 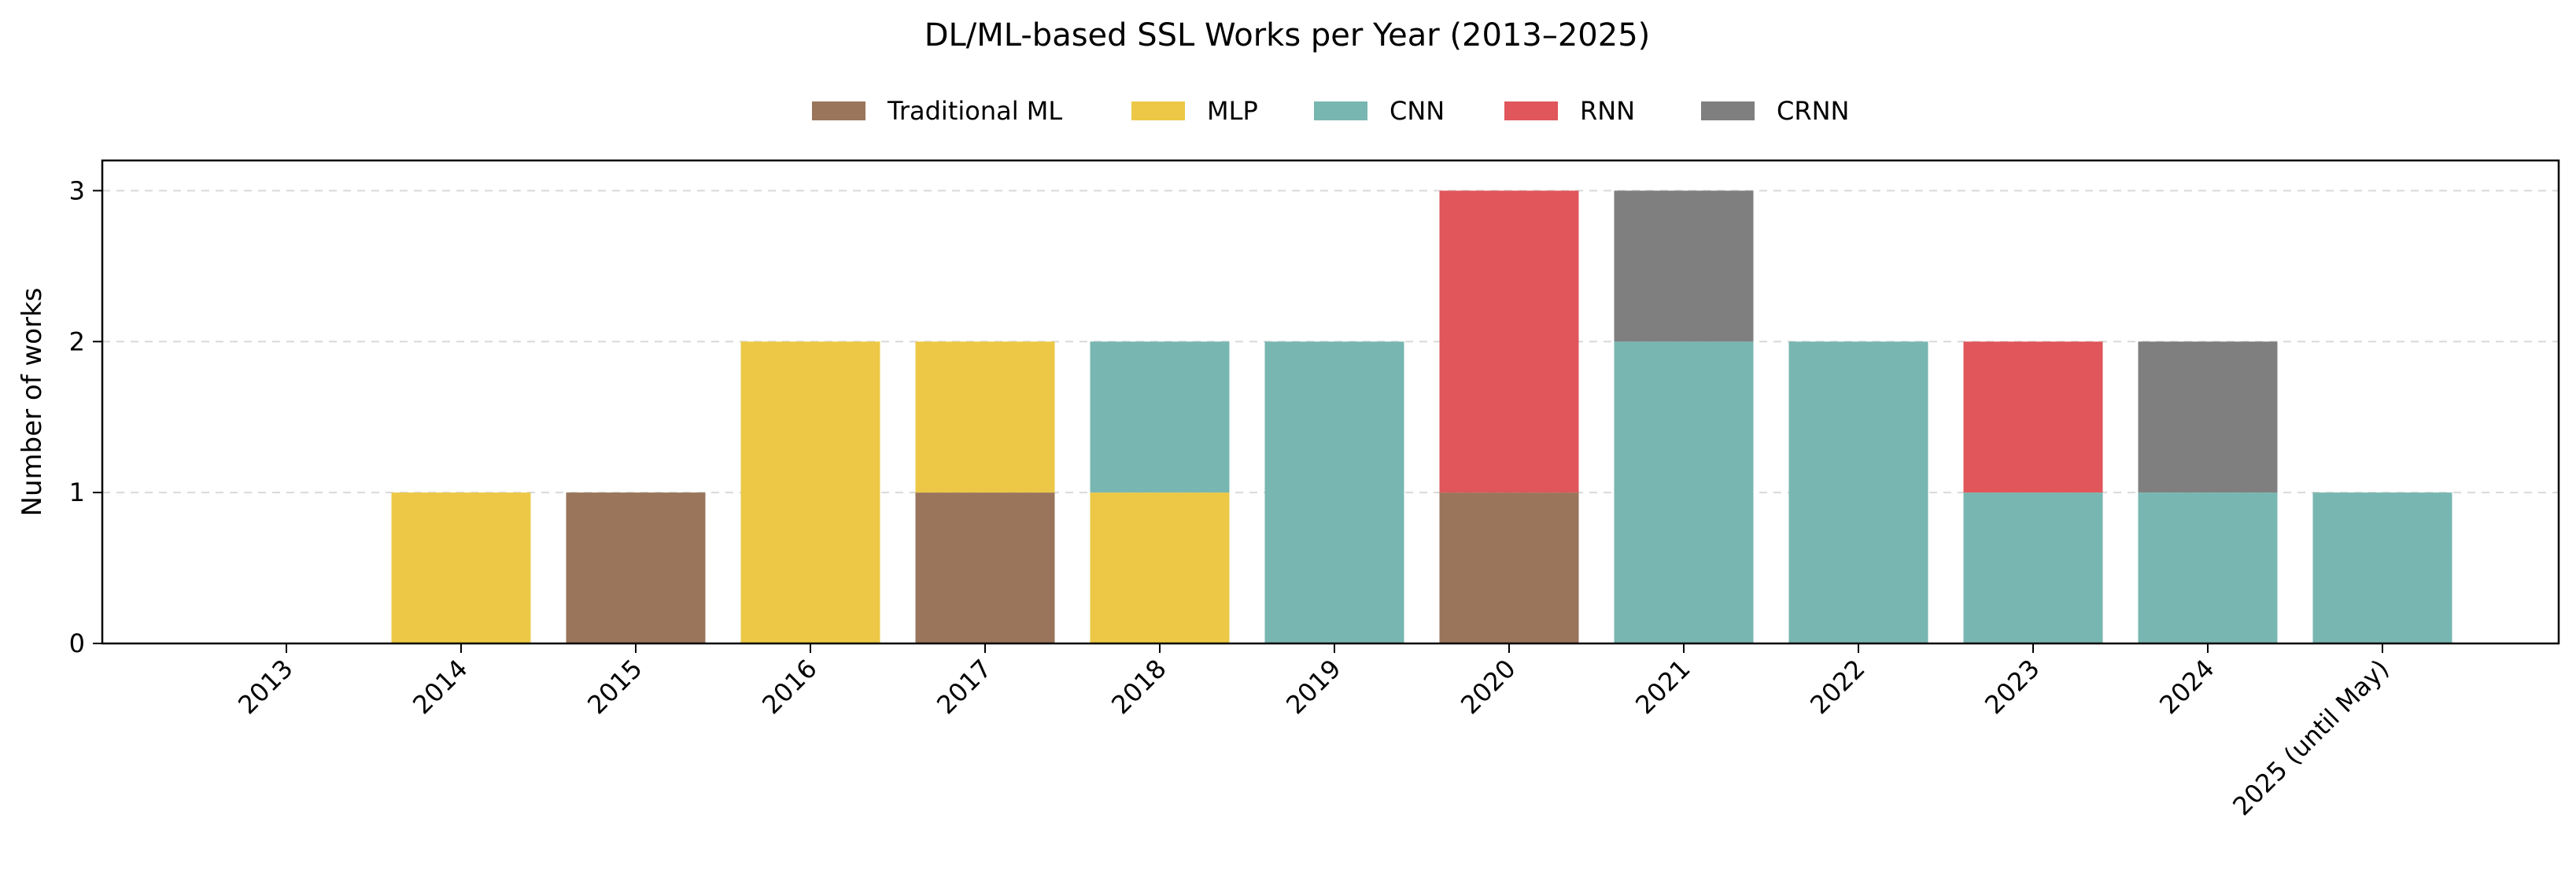 I want to click on legend-swatch-mlp, so click(x=1158, y=111).